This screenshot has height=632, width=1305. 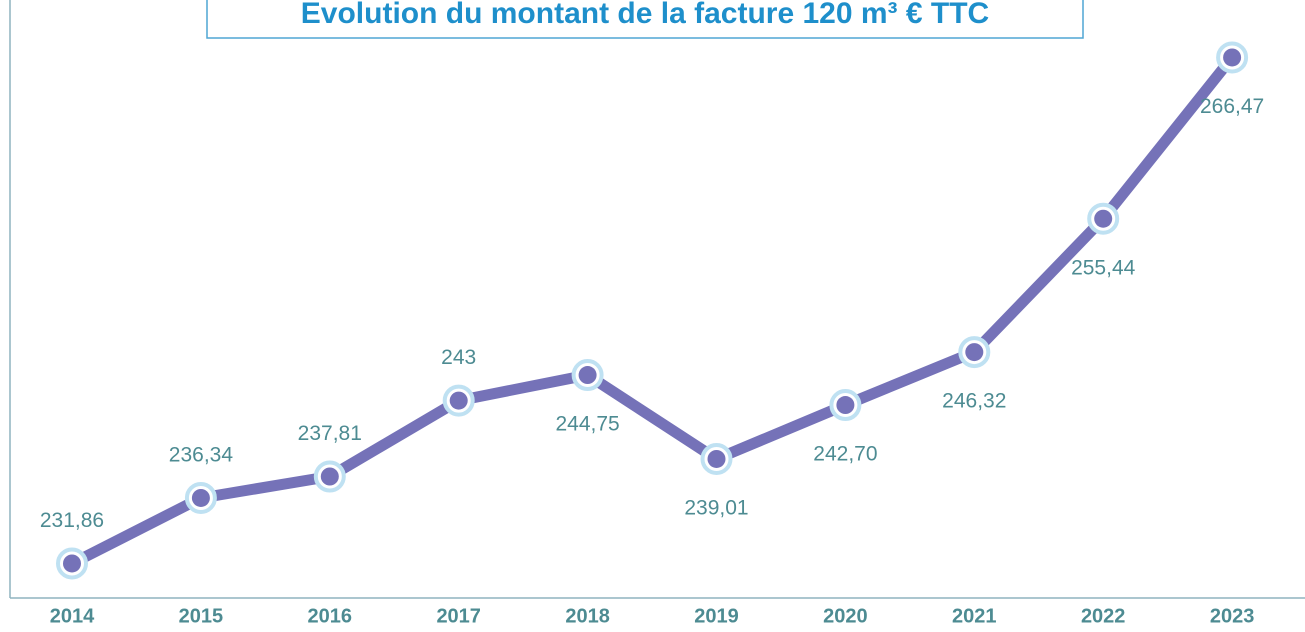 I want to click on x-tick-label: 2020, so click(x=845, y=616).